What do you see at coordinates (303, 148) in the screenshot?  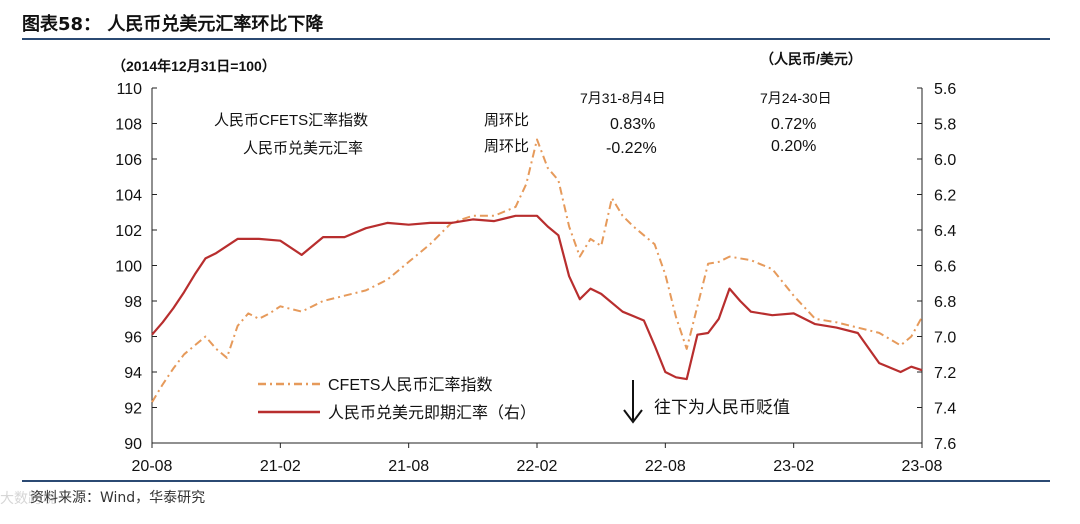 I see `annot-row2-label: 人民币兑美元汇率` at bounding box center [303, 148].